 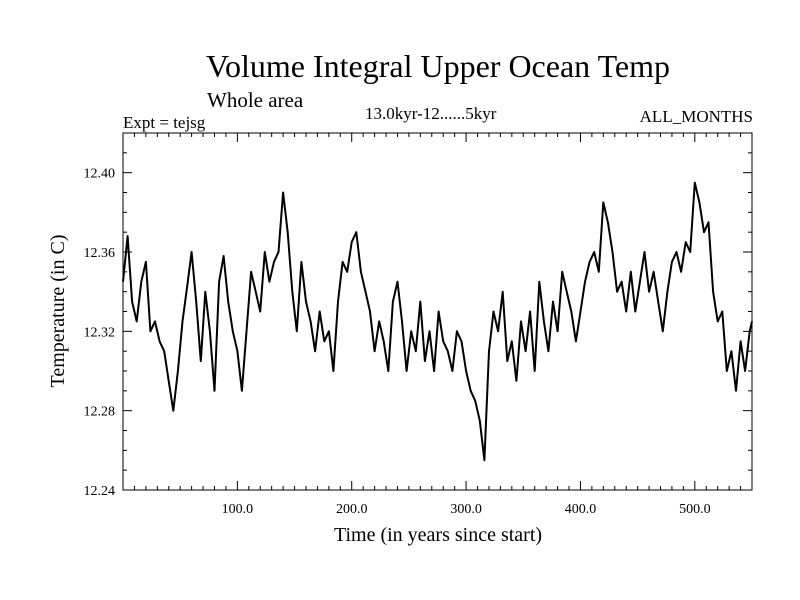 I want to click on x-tick-label: 500.0, so click(x=695, y=509).